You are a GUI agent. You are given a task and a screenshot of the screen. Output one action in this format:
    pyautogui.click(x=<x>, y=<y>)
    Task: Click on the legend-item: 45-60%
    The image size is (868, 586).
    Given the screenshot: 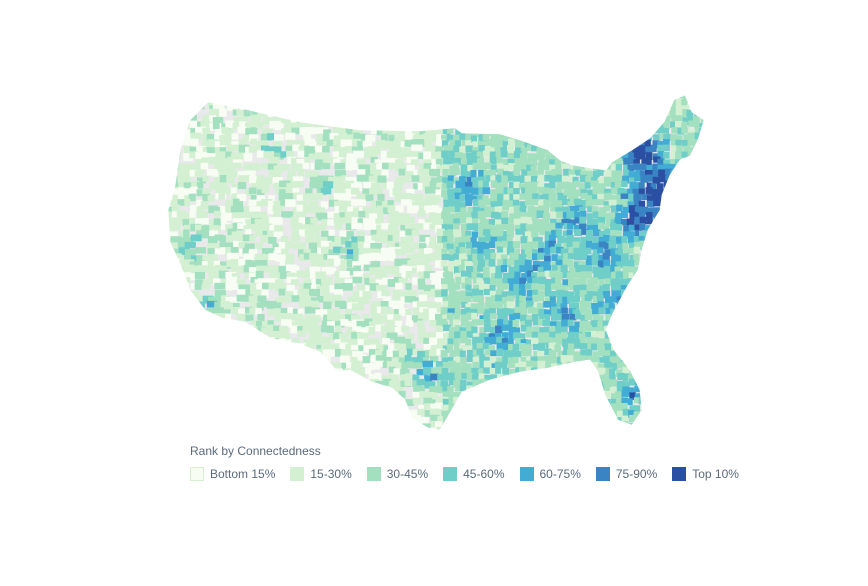 What is the action you would take?
    pyautogui.click(x=474, y=474)
    